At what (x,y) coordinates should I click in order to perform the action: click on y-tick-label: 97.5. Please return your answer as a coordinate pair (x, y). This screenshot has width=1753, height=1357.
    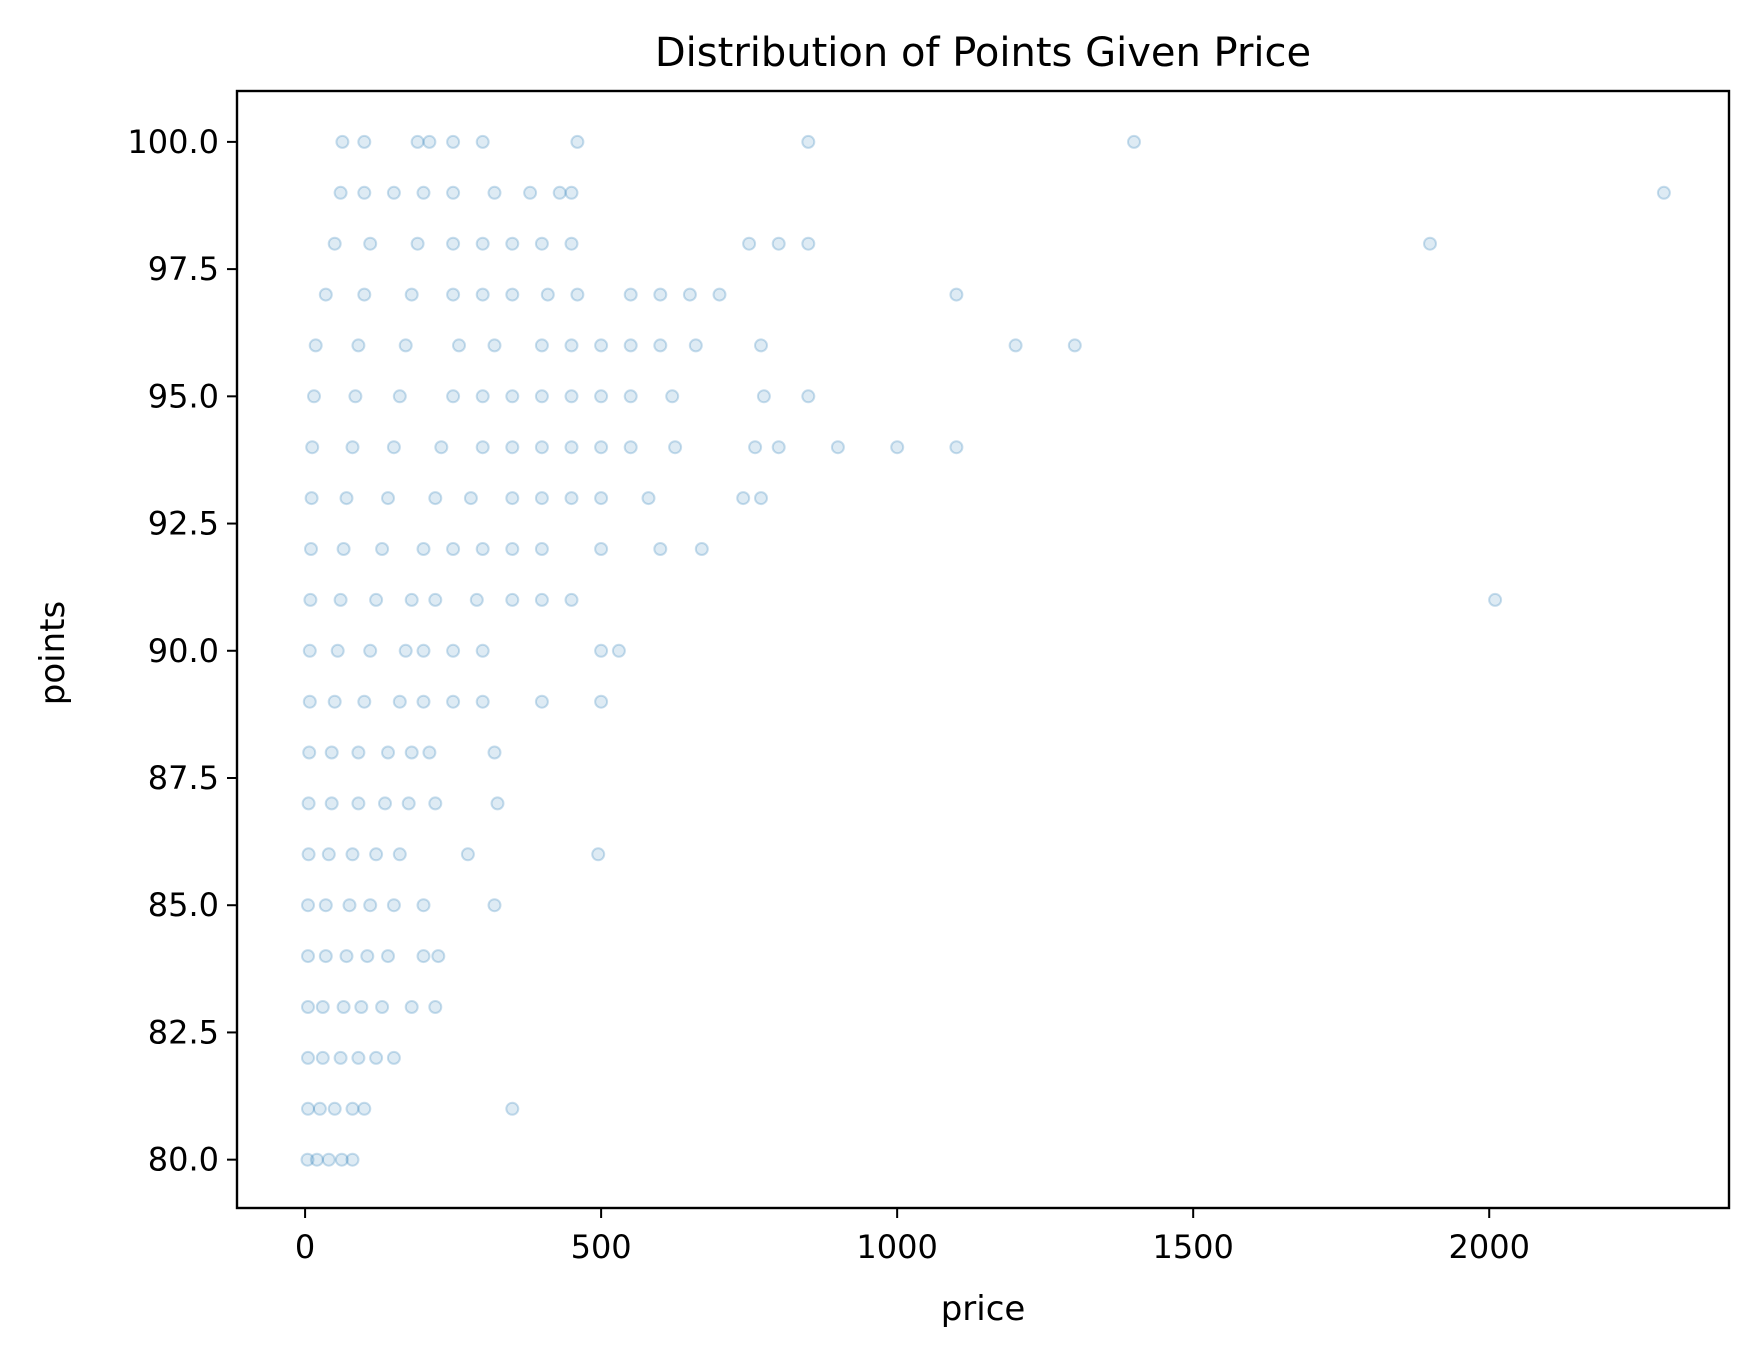
    Looking at the image, I should click on (183, 269).